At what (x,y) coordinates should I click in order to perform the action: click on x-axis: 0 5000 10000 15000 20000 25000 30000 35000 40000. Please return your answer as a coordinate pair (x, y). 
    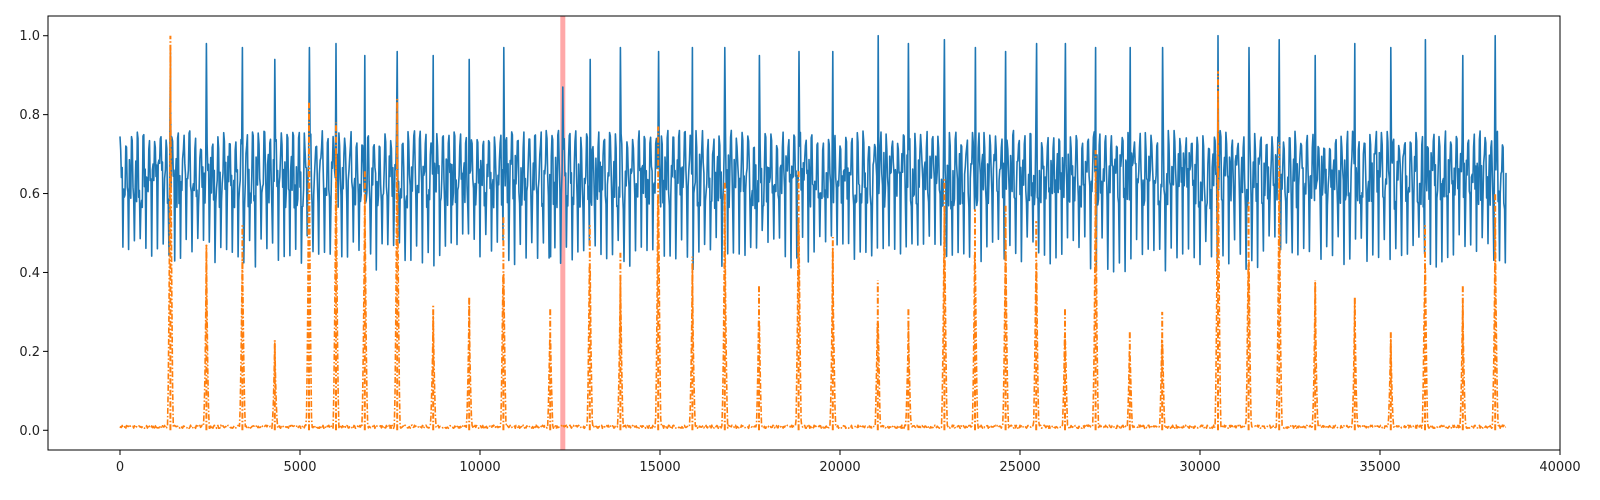
    Looking at the image, I should click on (848, 462).